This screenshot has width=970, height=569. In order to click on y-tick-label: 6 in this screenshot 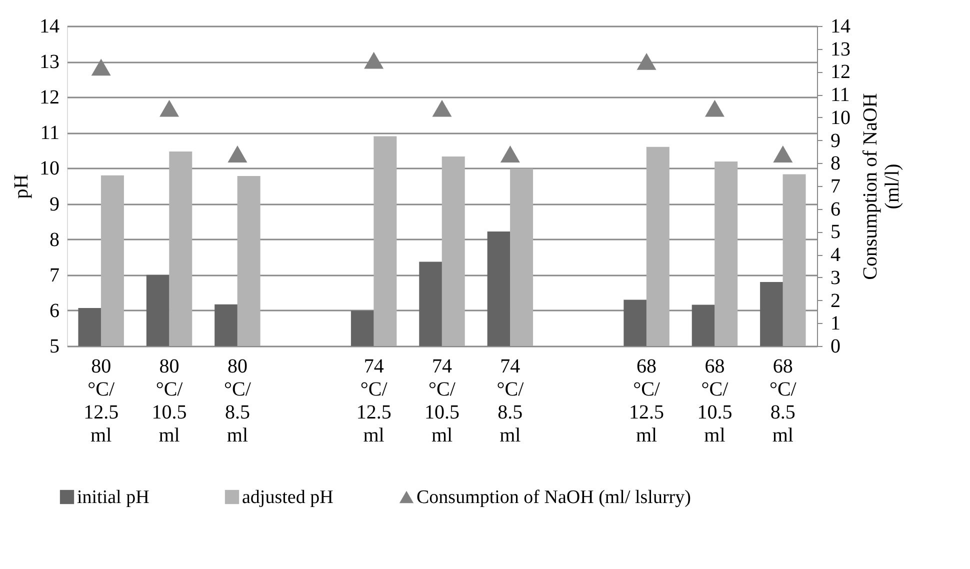, I will do `click(55, 311)`.